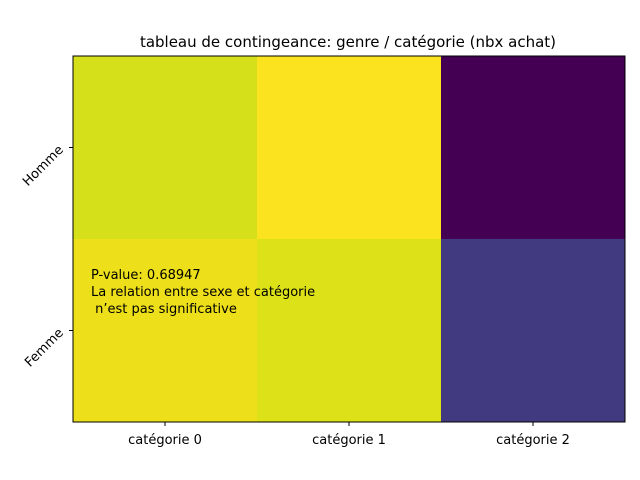 The image size is (640, 480). I want to click on x-tick-label: catégorie 0, so click(165, 440).